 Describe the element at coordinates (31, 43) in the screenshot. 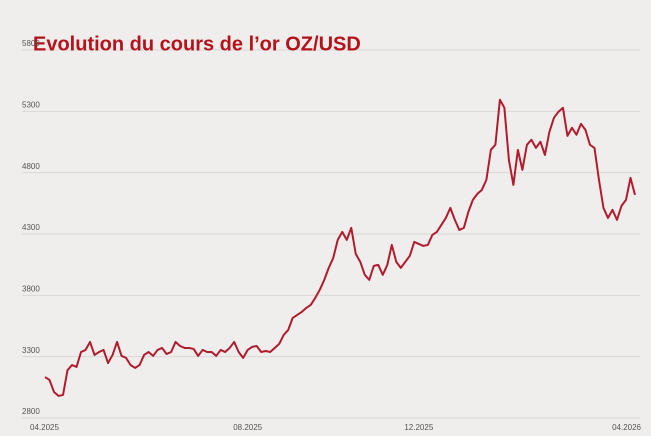

I see `y-tick-label: 5800` at that location.